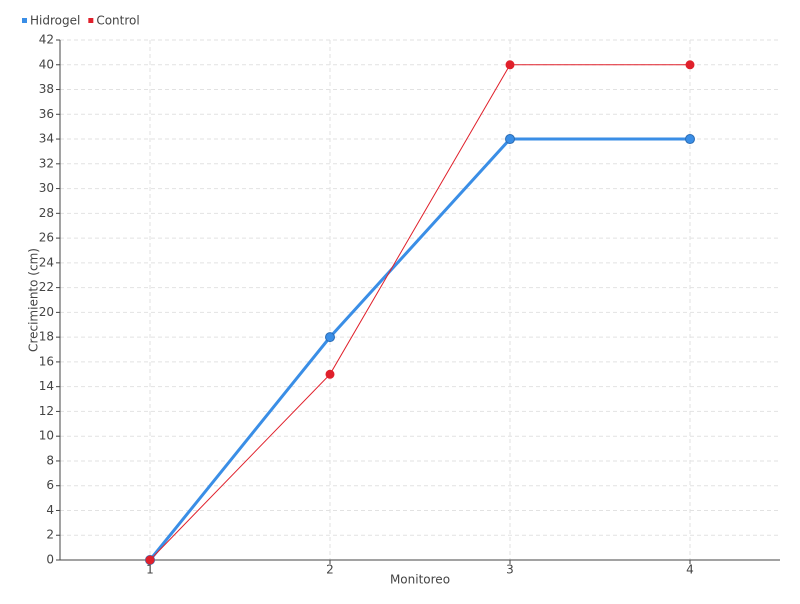  I want to click on y-tick-label: 40, so click(46, 64).